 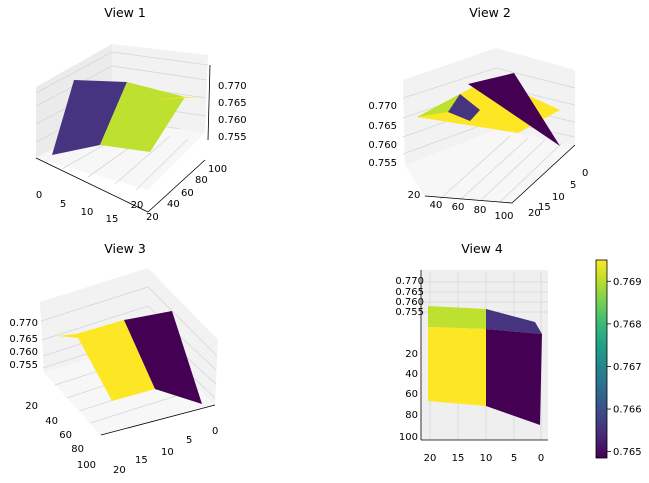 What do you see at coordinates (125, 12) in the screenshot?
I see `chart-title: View 1` at bounding box center [125, 12].